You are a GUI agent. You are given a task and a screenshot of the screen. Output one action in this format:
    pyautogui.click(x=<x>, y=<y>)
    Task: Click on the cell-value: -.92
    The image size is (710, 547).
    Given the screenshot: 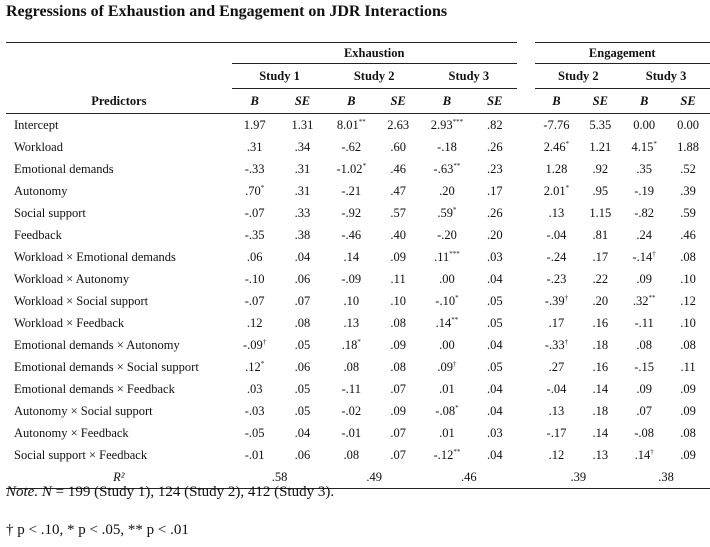 What is the action you would take?
    pyautogui.click(x=351, y=212)
    